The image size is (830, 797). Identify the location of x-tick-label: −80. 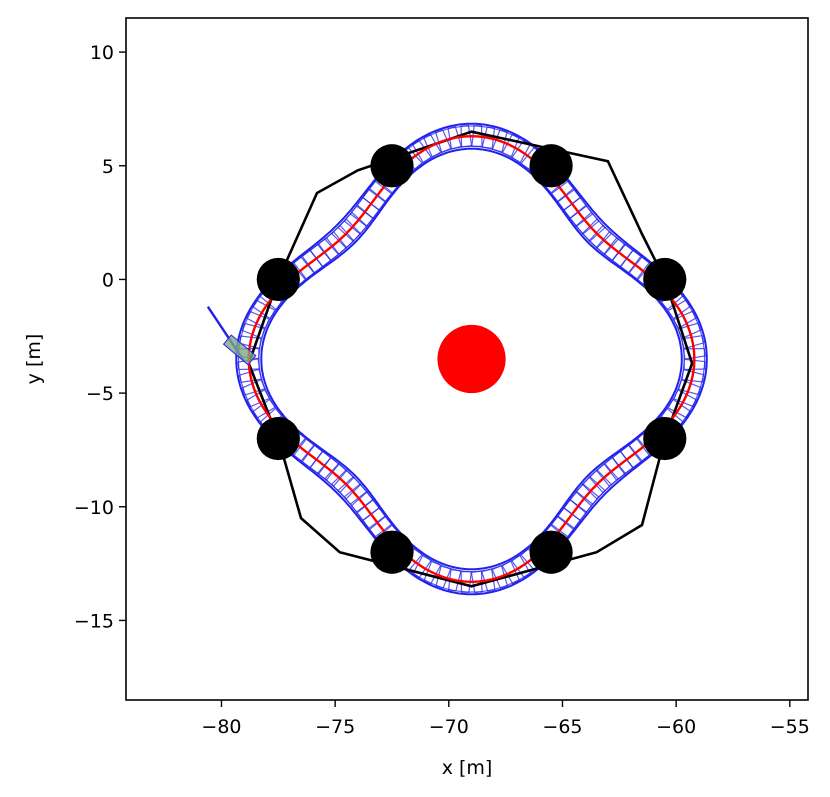
(221, 727).